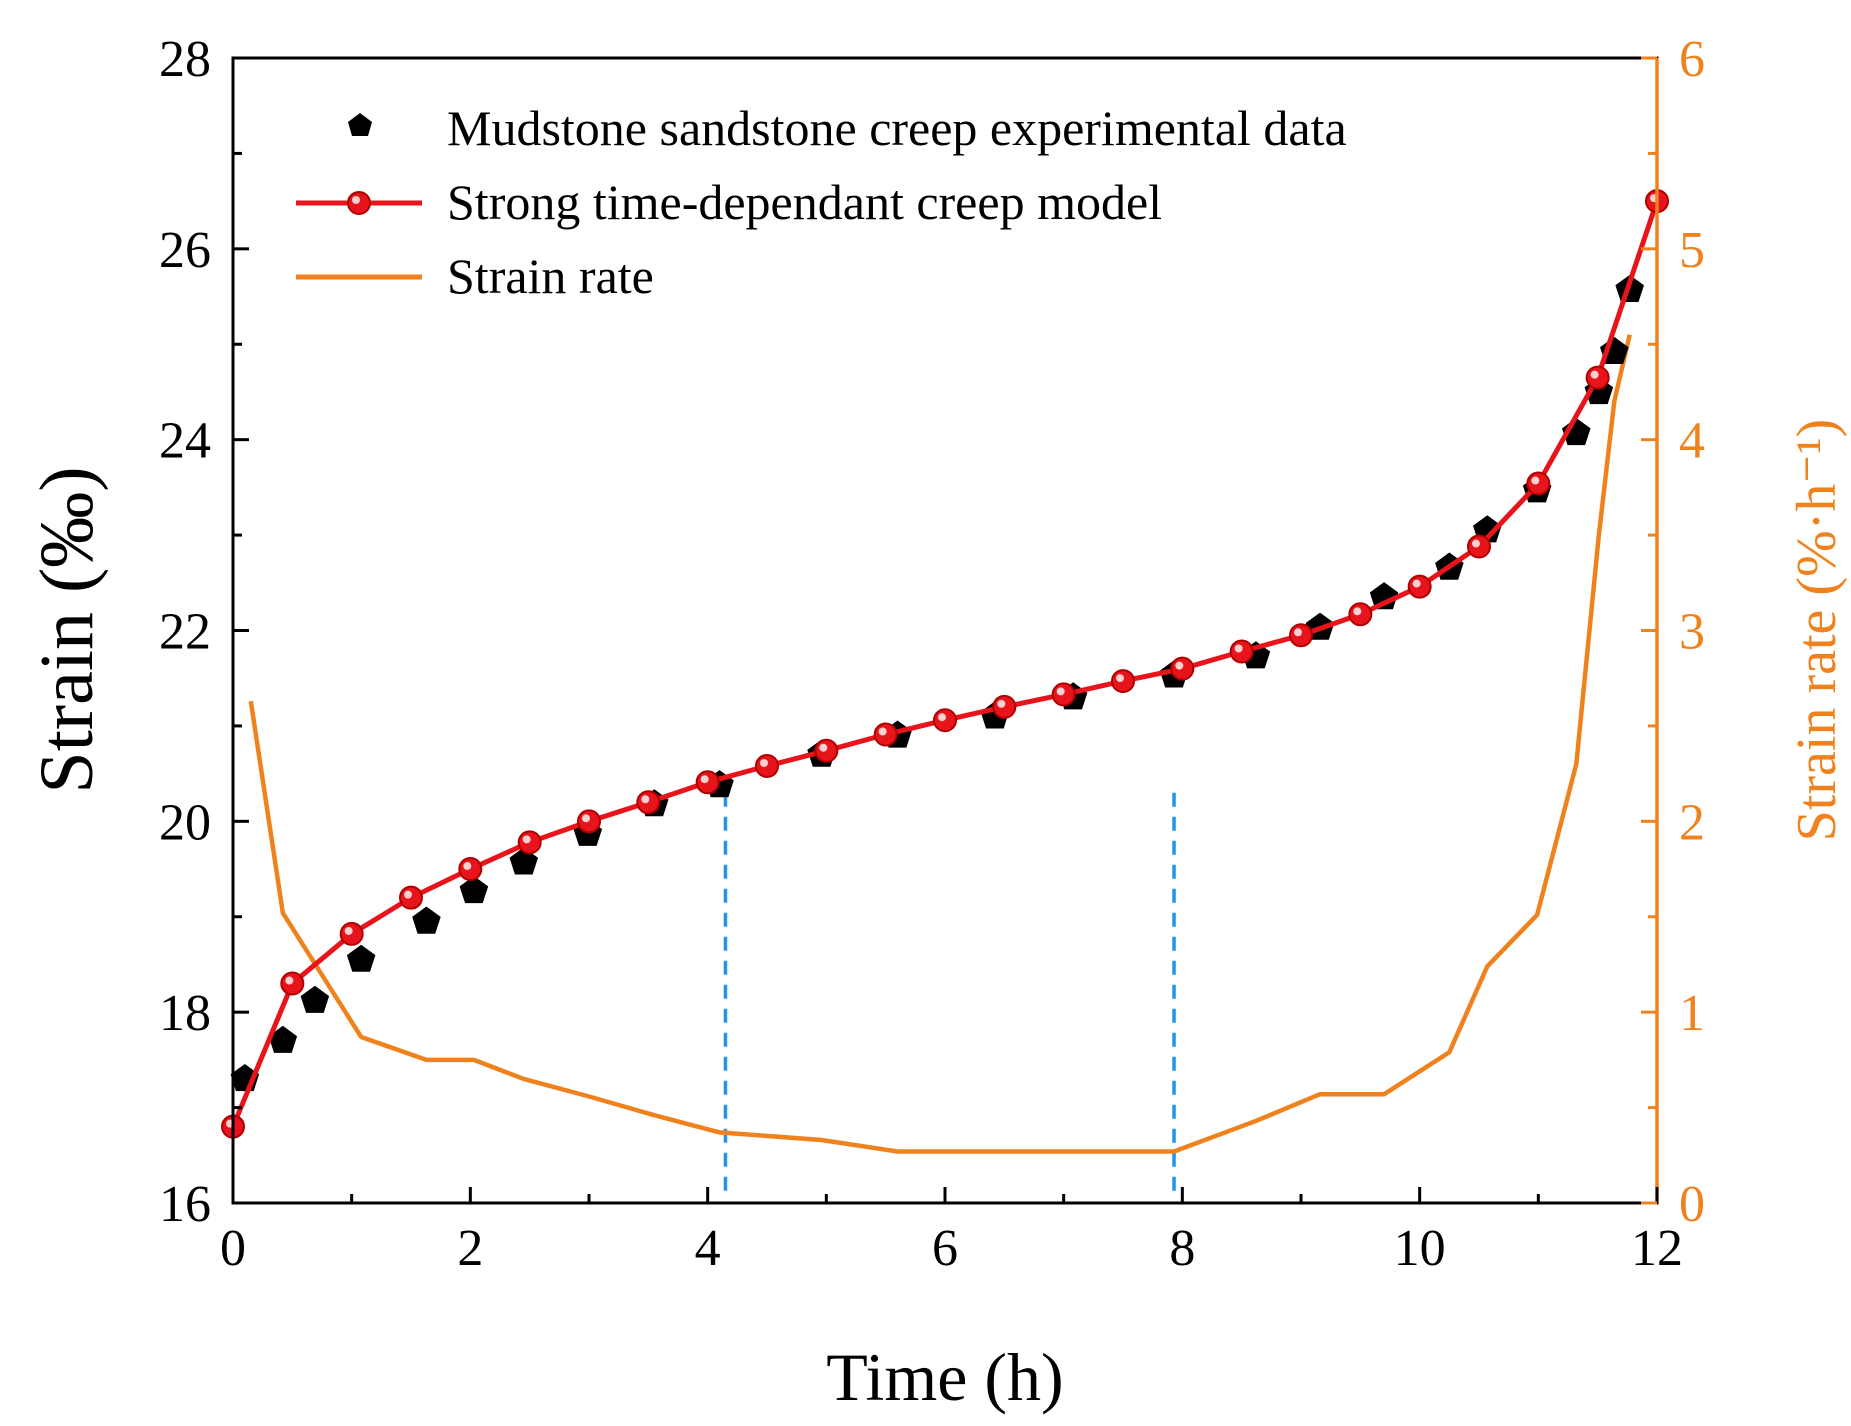  Describe the element at coordinates (1673, 632) in the screenshot. I see `y2-axis: 0 1 2 3 4 5 6` at that location.